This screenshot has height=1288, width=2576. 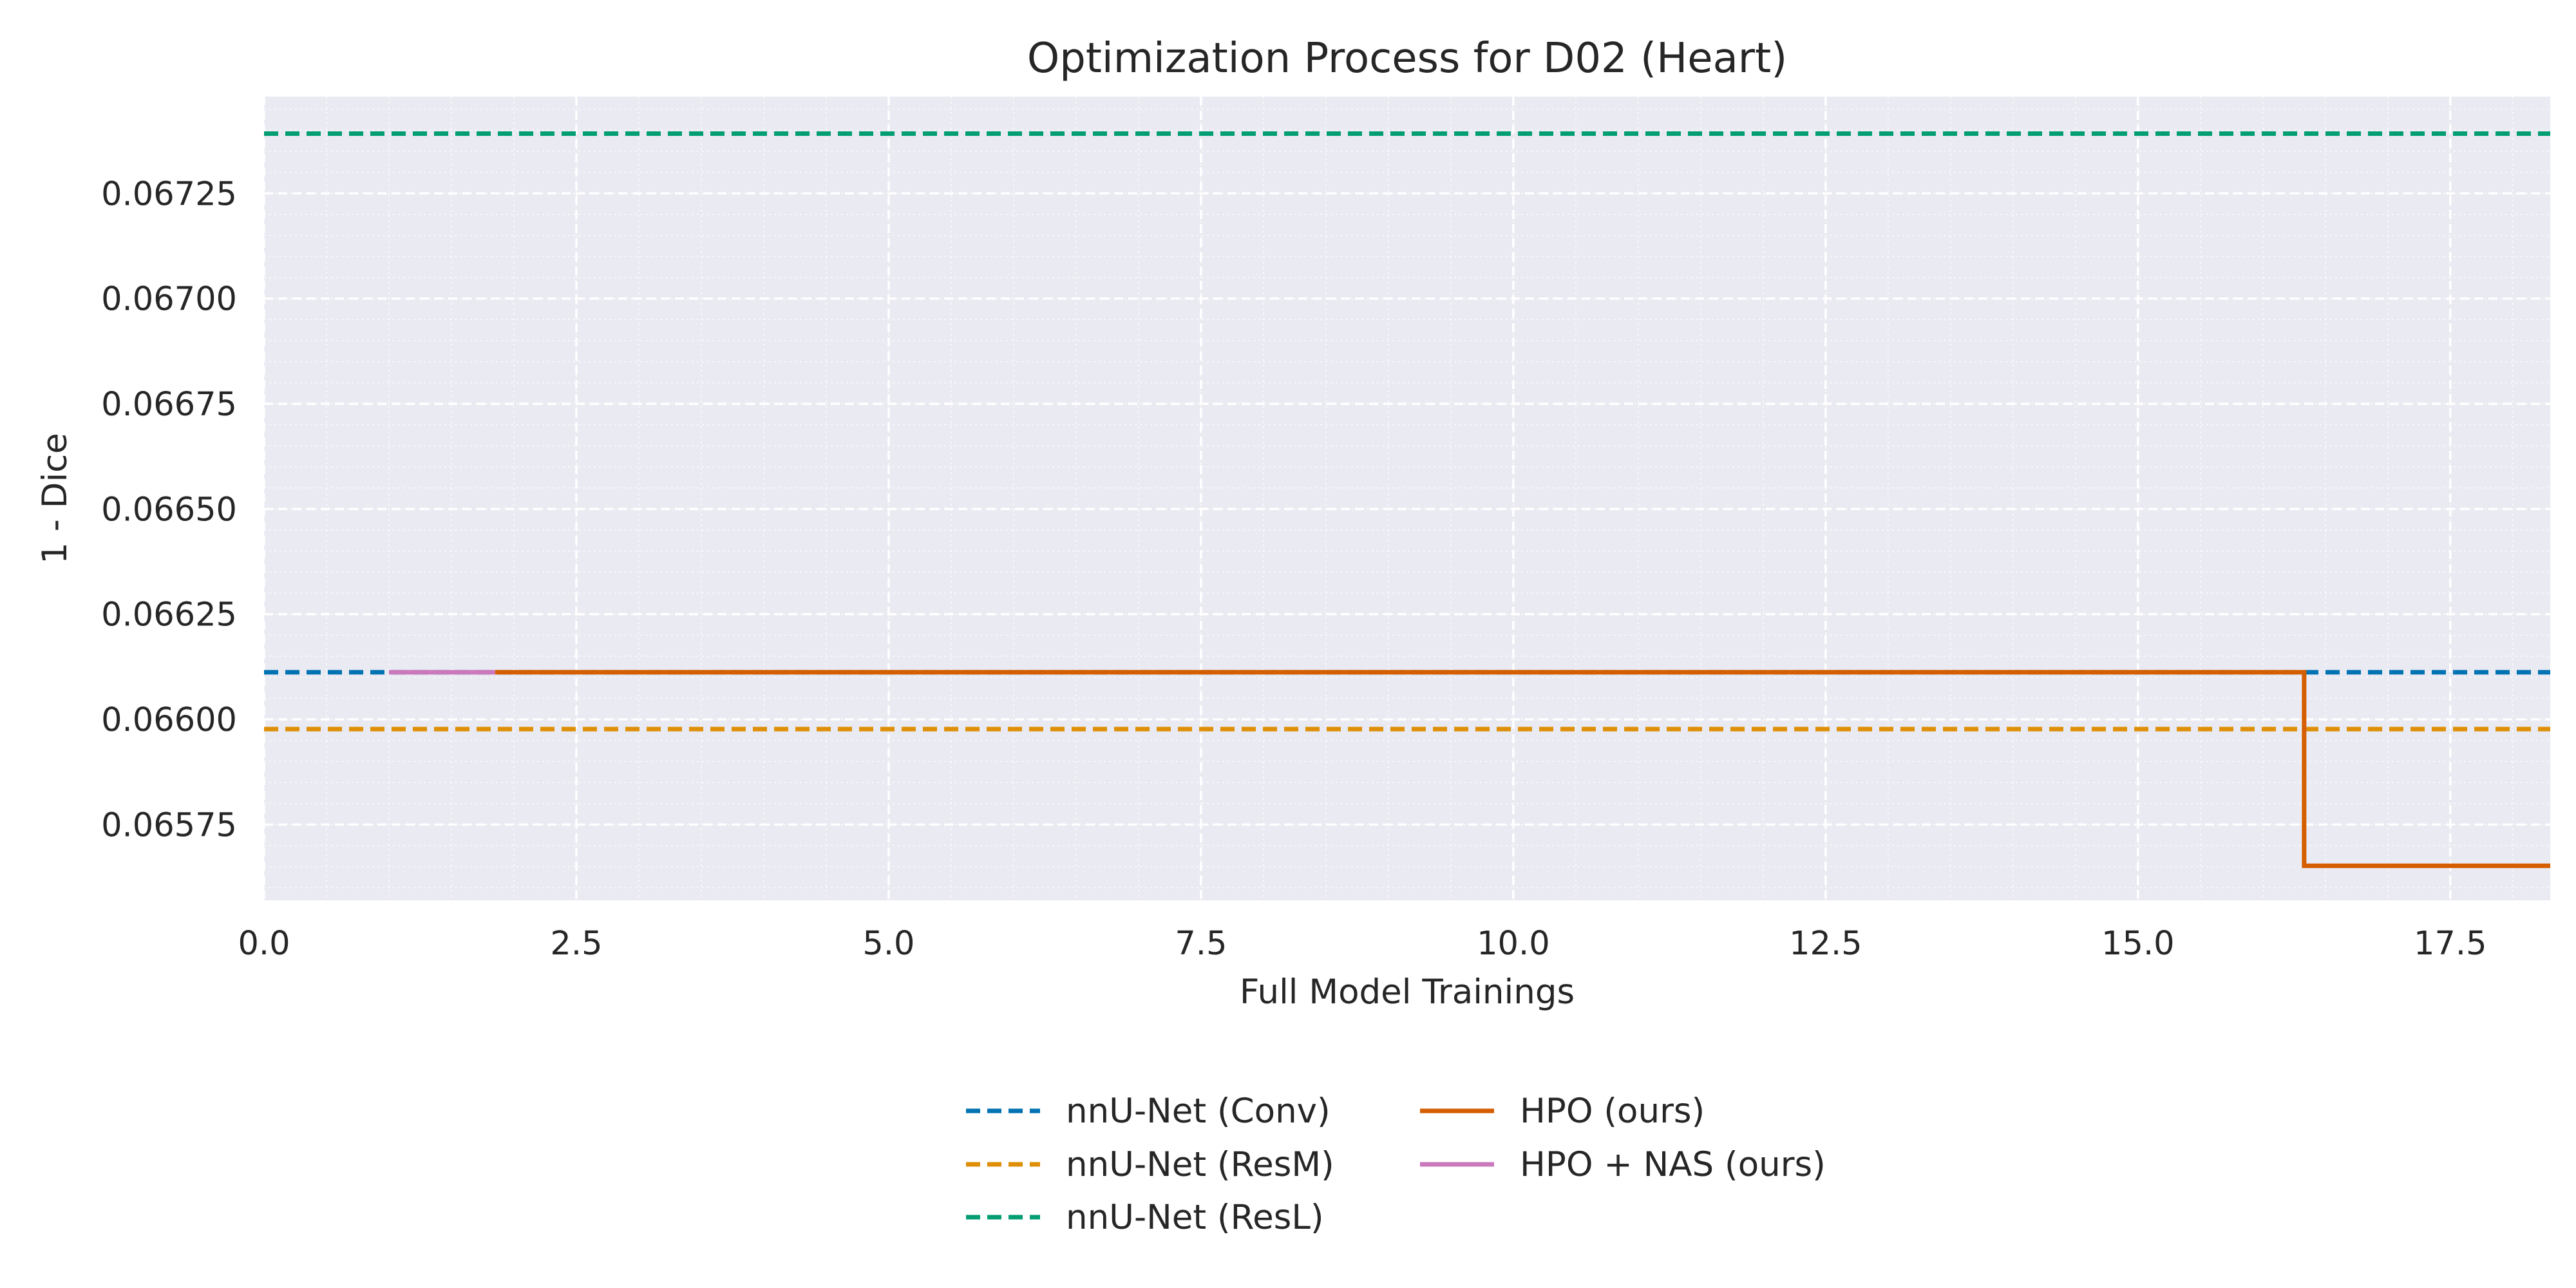 I want to click on x-tick-label: 2.5, so click(x=576, y=944).